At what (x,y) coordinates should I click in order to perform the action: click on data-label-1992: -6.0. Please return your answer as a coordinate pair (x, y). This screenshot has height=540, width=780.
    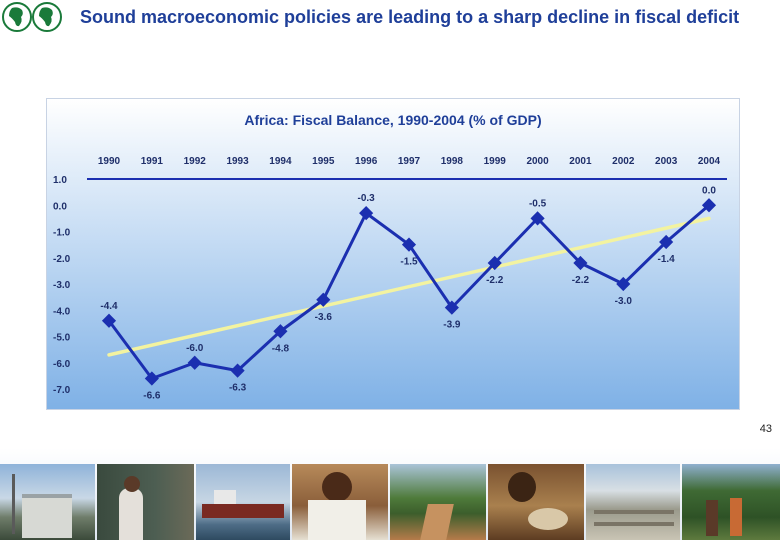
    Looking at the image, I should click on (195, 348).